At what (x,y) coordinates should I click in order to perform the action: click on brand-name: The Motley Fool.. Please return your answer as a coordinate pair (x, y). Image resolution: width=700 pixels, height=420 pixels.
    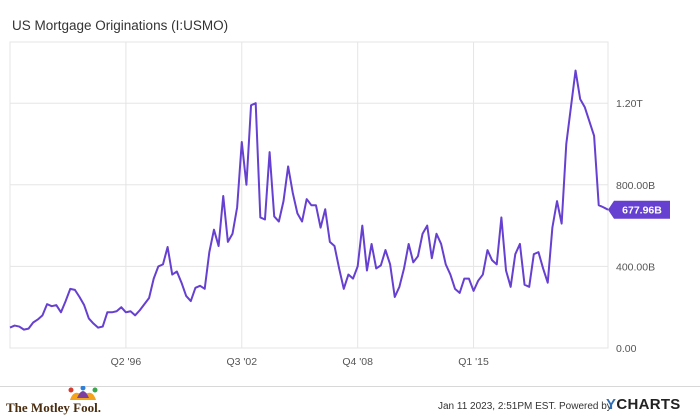
    Looking at the image, I should click on (53, 407).